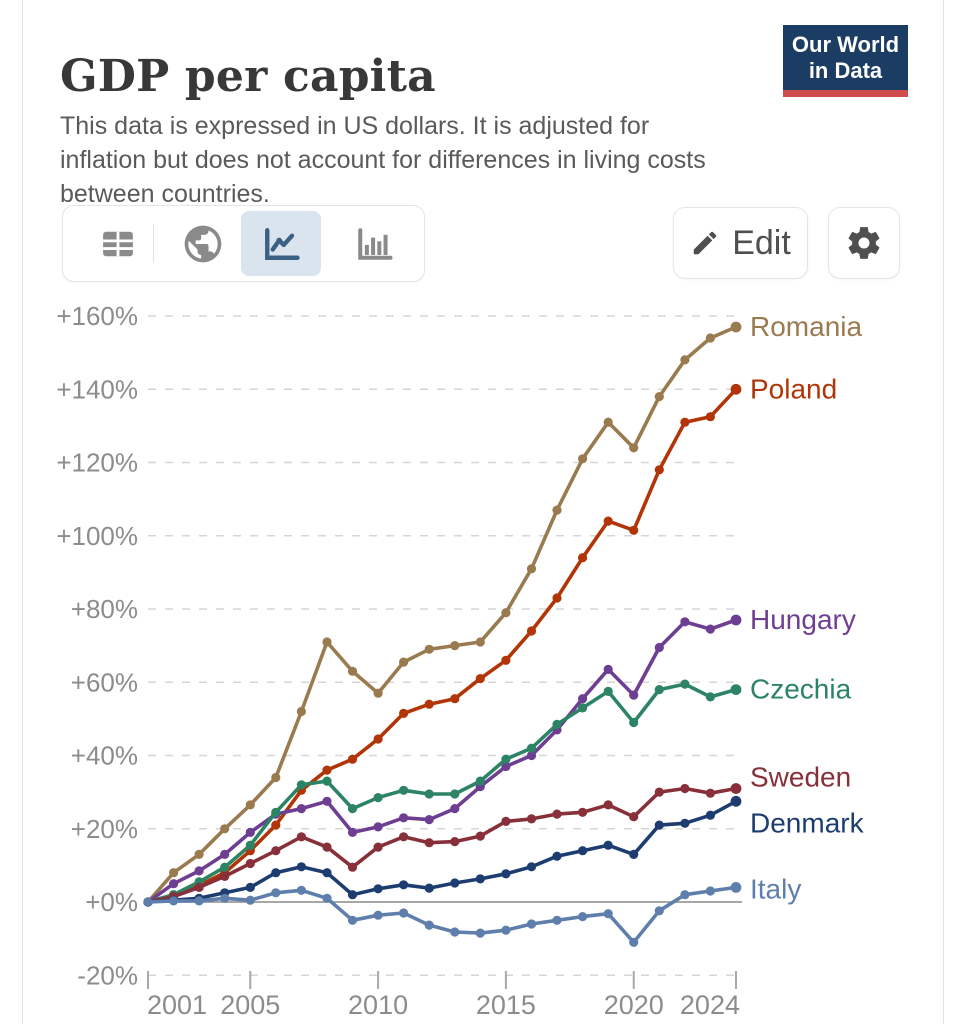 Image resolution: width=963 pixels, height=1024 pixels. I want to click on bar-chart-view-button, so click(374, 243).